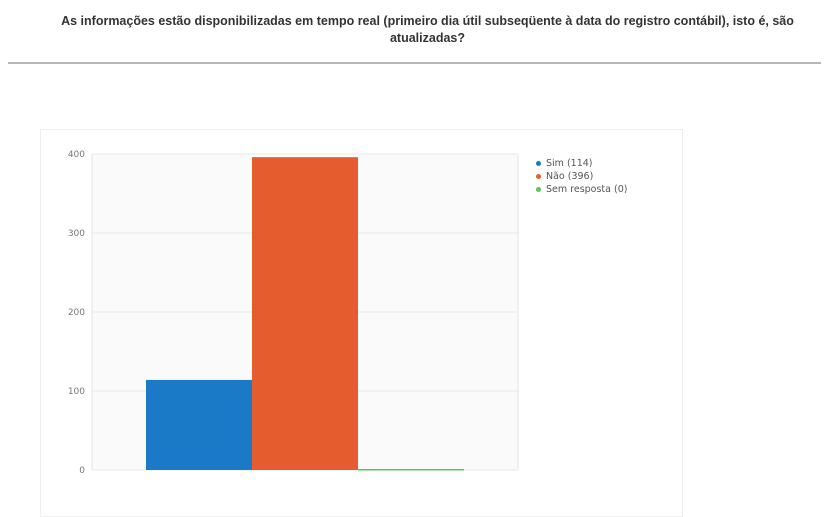 This screenshot has height=517, width=829. Describe the element at coordinates (569, 163) in the screenshot. I see `legend-label: Sim (114)` at that location.